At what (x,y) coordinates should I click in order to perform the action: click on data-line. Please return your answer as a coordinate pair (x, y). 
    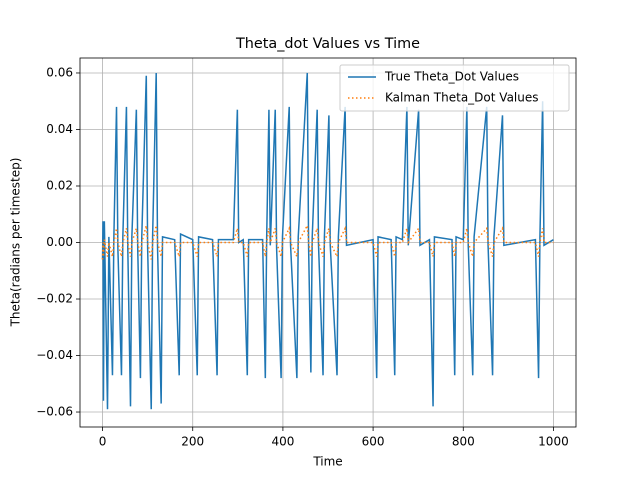
    Looking at the image, I should click on (327, 241).